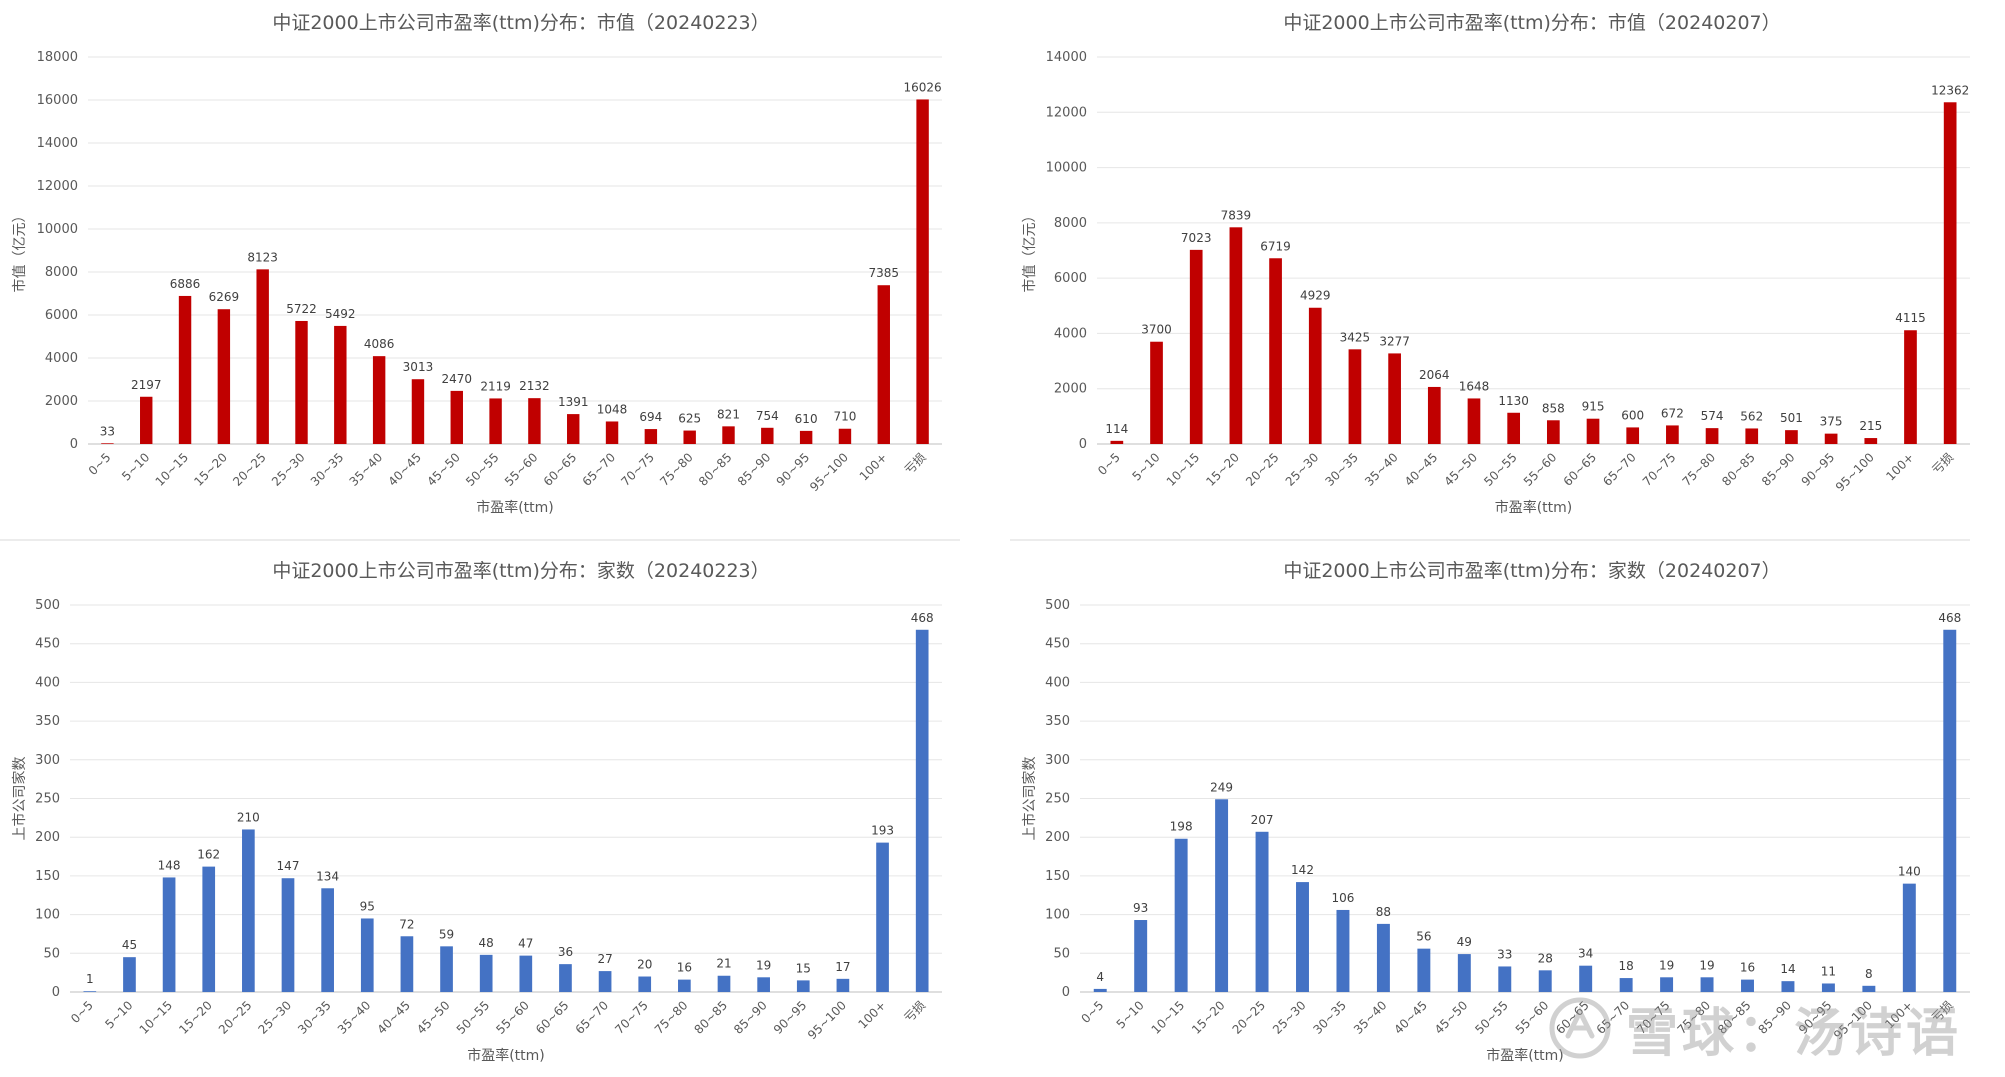 This screenshot has width=2005, height=1077. Describe the element at coordinates (845, 417) in the screenshot. I see `data-label: 710` at that location.